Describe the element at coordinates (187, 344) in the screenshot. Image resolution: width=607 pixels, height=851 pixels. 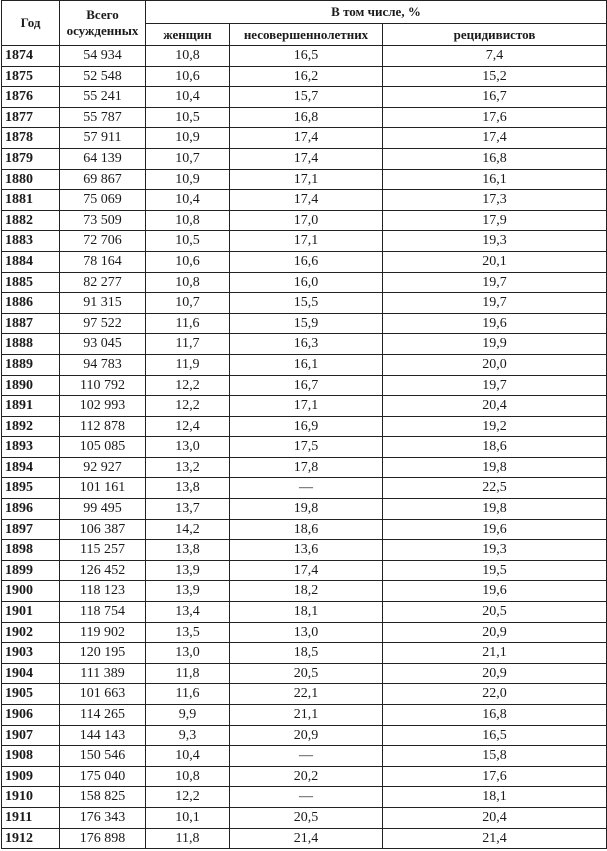
I see `cell-women: 11,7` at that location.